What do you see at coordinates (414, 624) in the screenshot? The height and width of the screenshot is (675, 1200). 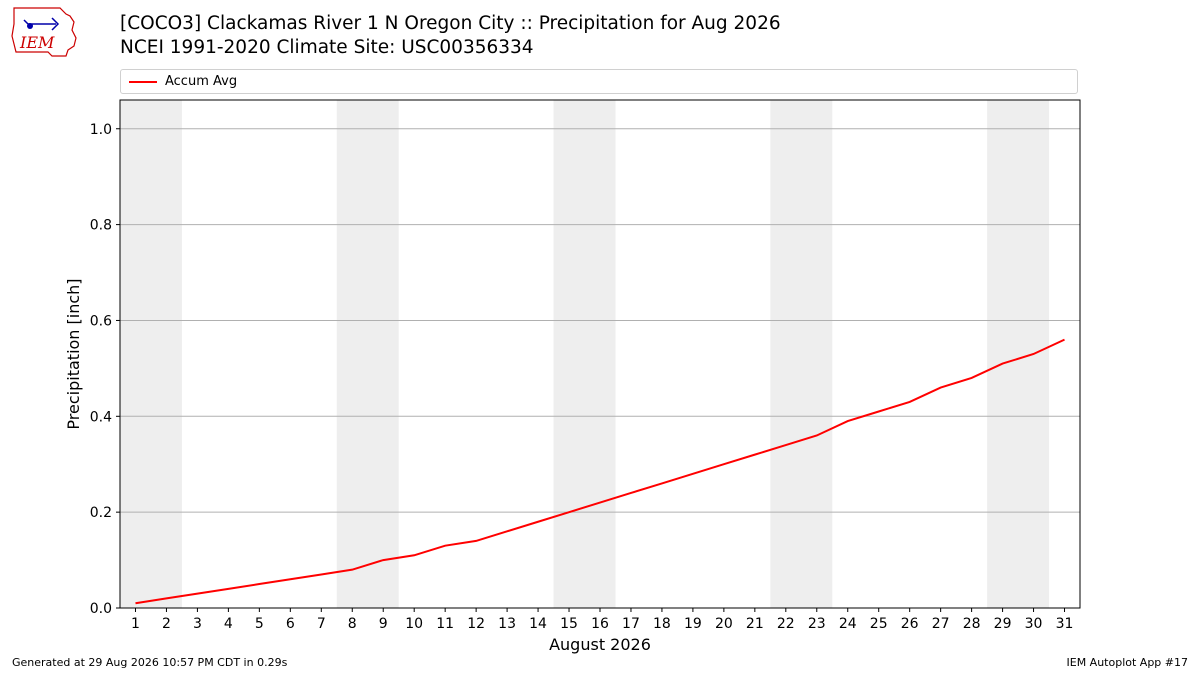 I see `x-tick-label-10: 10` at bounding box center [414, 624].